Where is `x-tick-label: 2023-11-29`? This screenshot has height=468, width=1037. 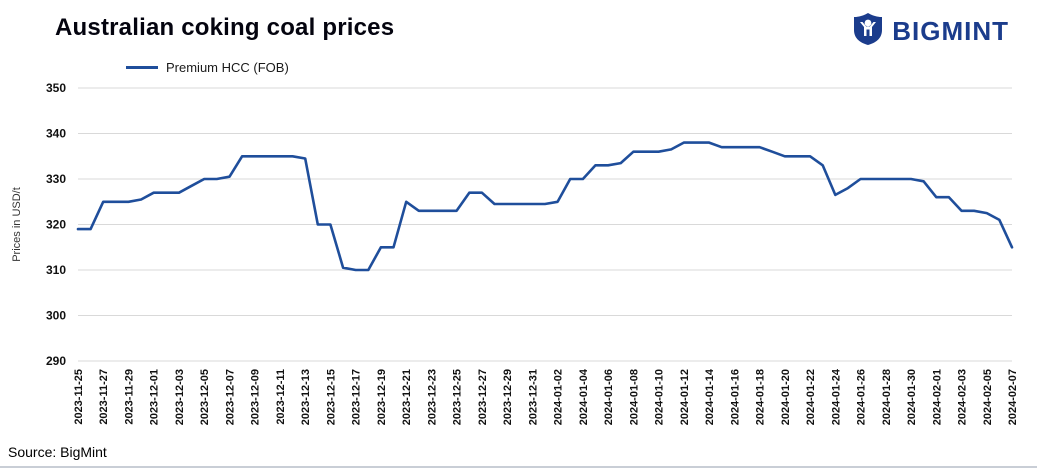 x-tick-label: 2023-11-29 is located at coordinates (129, 397).